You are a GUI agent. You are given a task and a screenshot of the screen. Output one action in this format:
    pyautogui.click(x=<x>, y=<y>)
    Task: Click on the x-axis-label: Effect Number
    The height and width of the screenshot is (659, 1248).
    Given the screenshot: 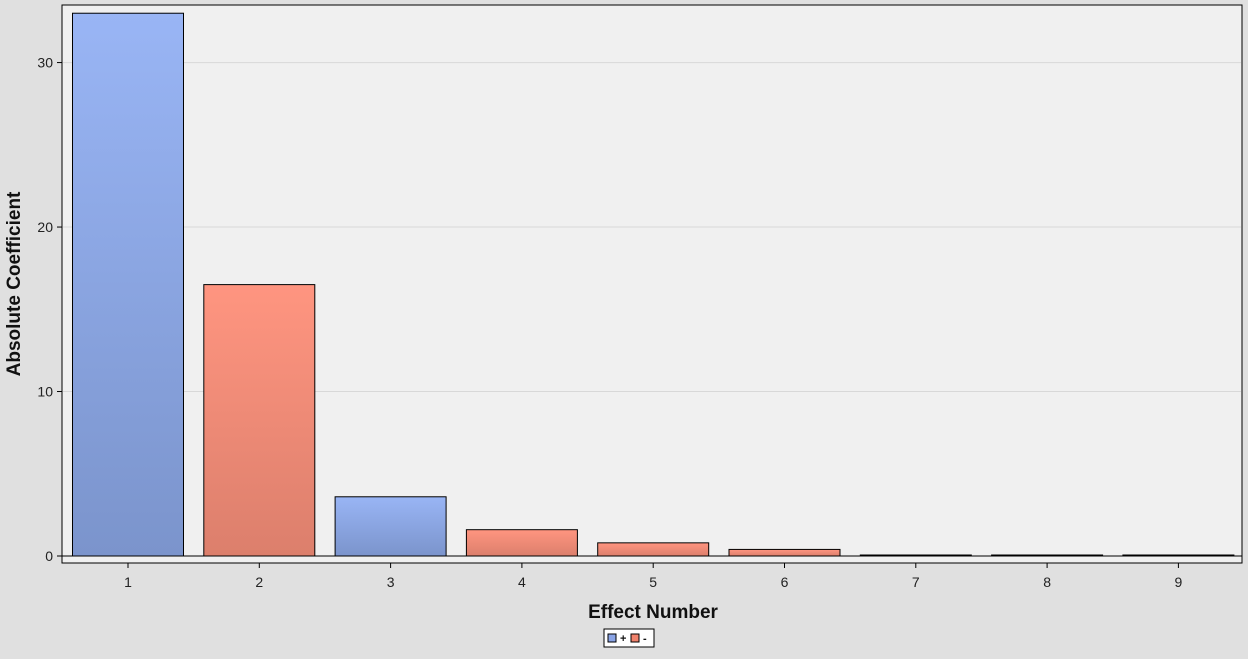 What is the action you would take?
    pyautogui.click(x=653, y=612)
    